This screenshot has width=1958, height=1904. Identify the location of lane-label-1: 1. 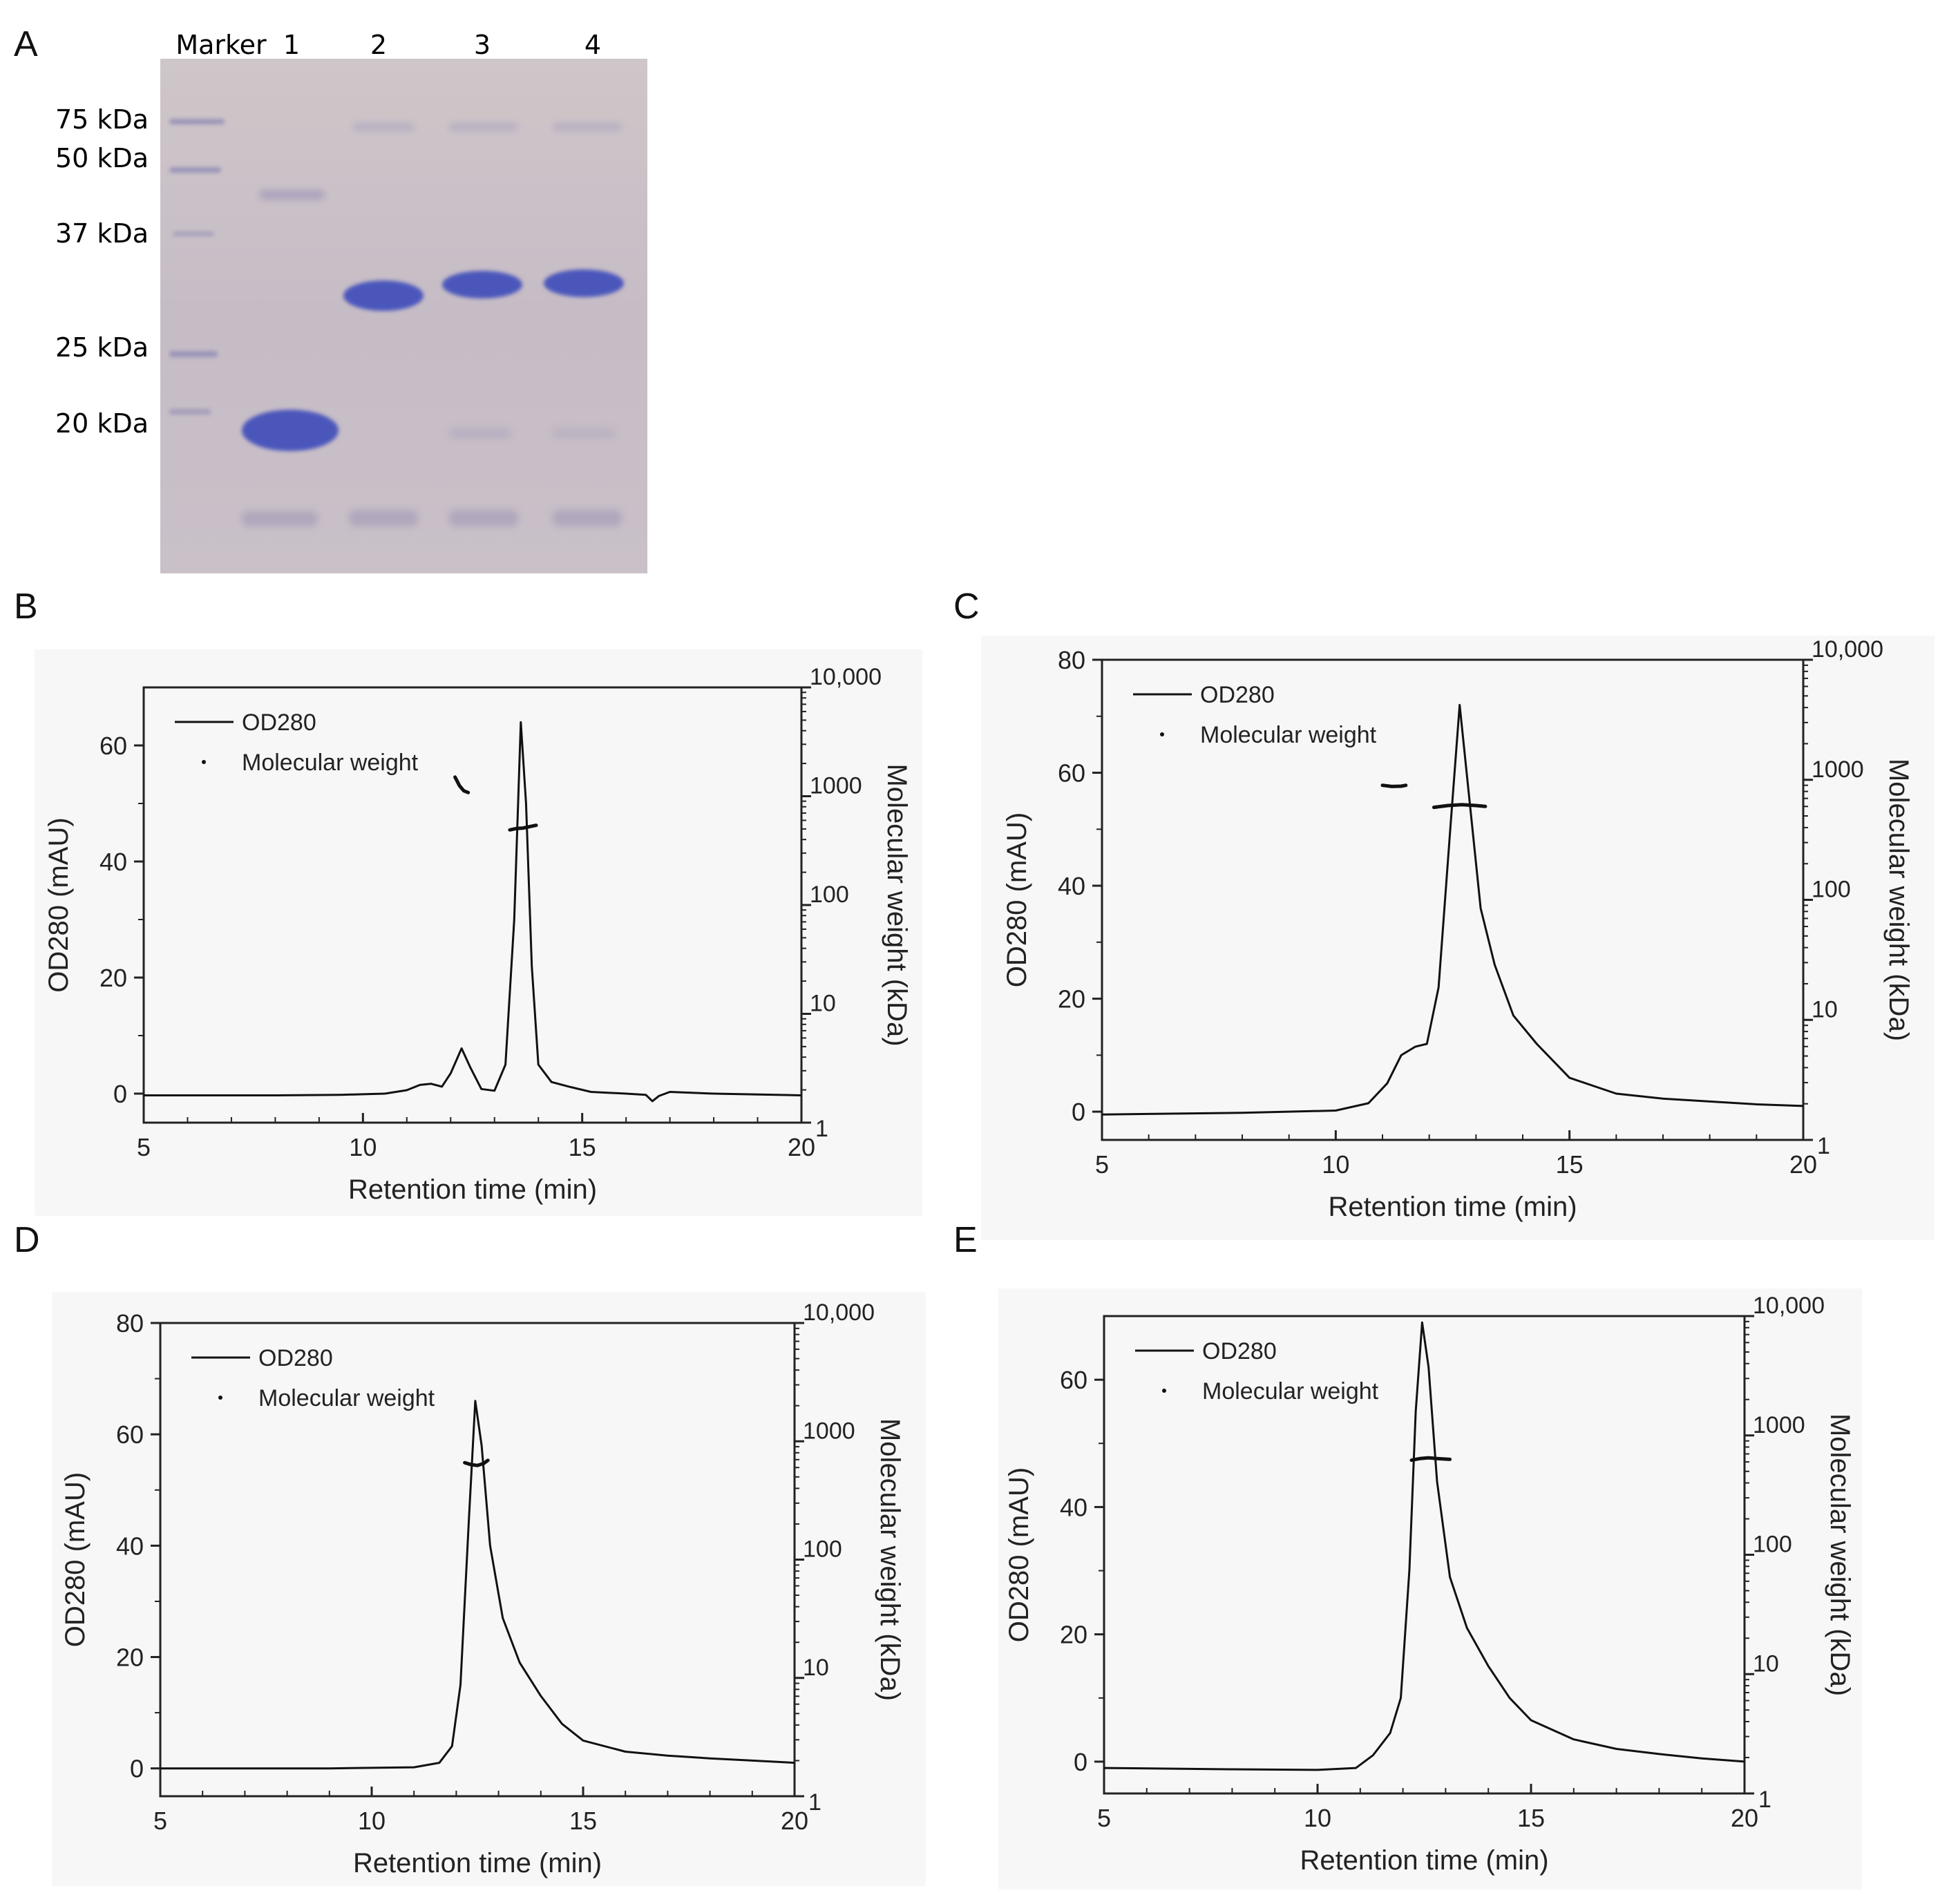
(291, 45).